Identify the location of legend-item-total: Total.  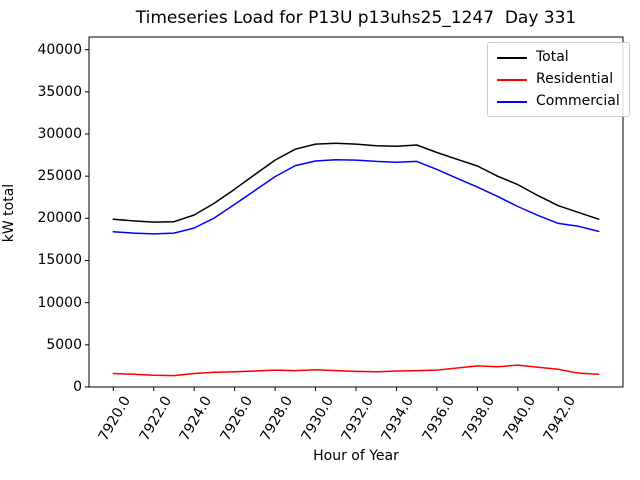
(558, 57).